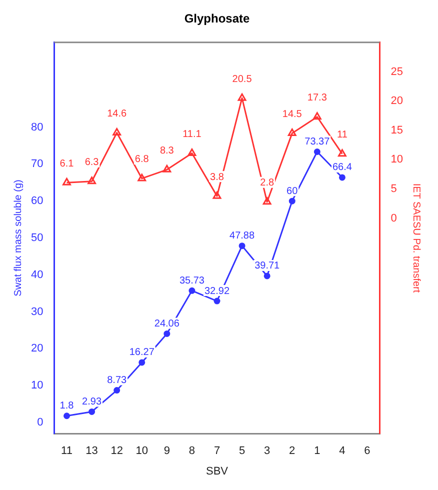 This screenshot has width=438, height=490. What do you see at coordinates (292, 191) in the screenshot?
I see `data-label: 60` at bounding box center [292, 191].